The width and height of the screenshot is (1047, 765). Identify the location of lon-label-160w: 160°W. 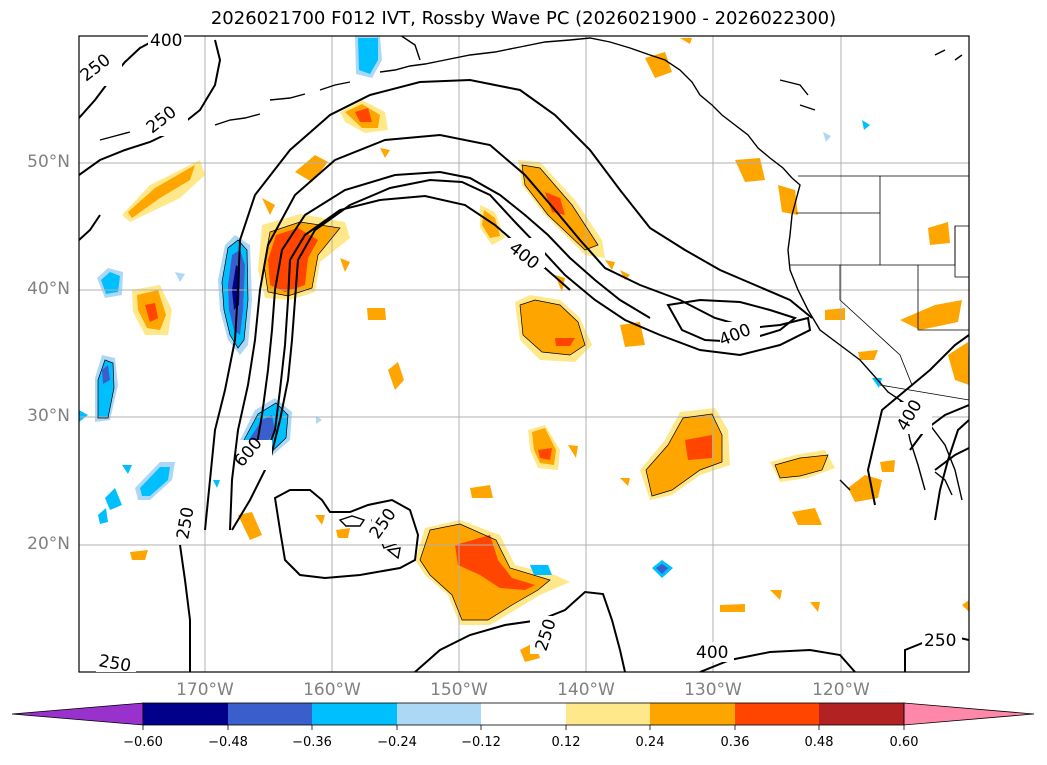
(332, 690).